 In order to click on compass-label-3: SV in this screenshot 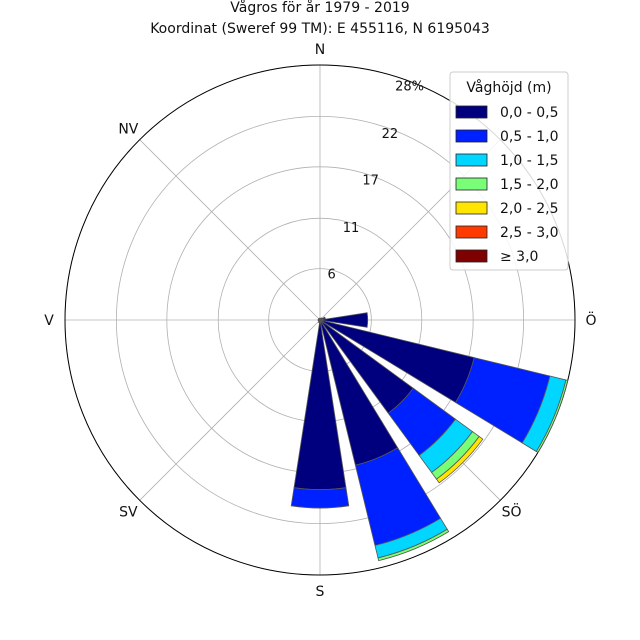, I will do `click(128, 513)`.